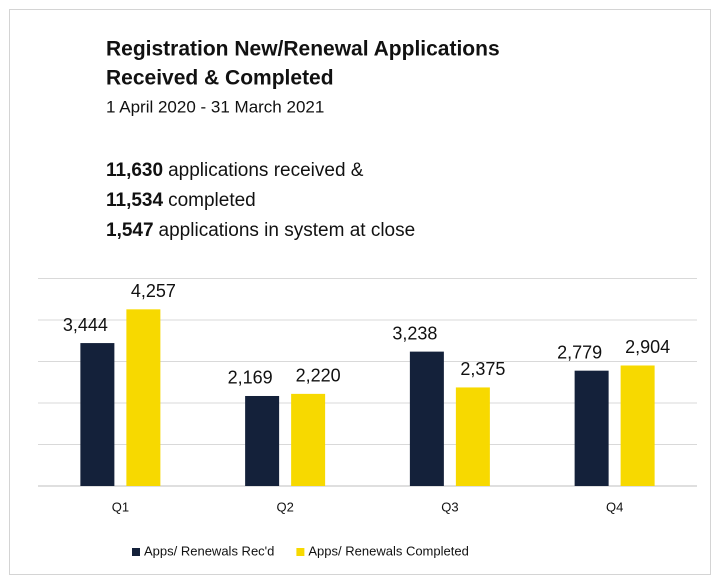  I want to click on annotation: 11,630 applications received &, so click(235, 170).